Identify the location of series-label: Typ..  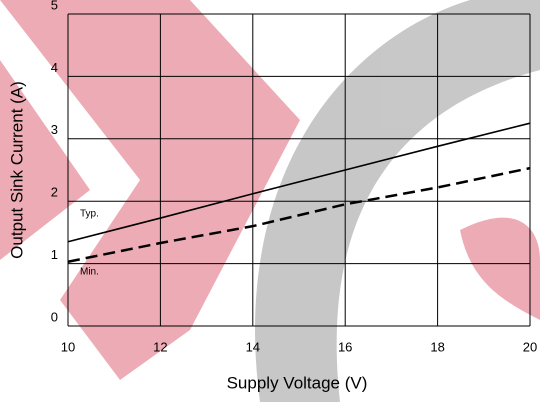
(89, 213).